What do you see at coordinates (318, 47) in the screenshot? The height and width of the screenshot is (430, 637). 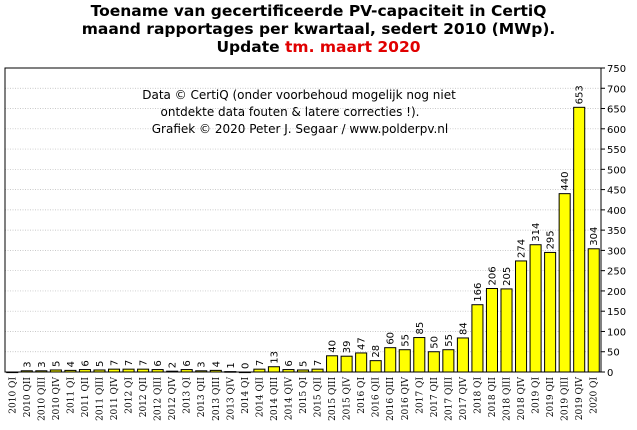 I see `title-line-3: Update tm. maart 2020` at bounding box center [318, 47].